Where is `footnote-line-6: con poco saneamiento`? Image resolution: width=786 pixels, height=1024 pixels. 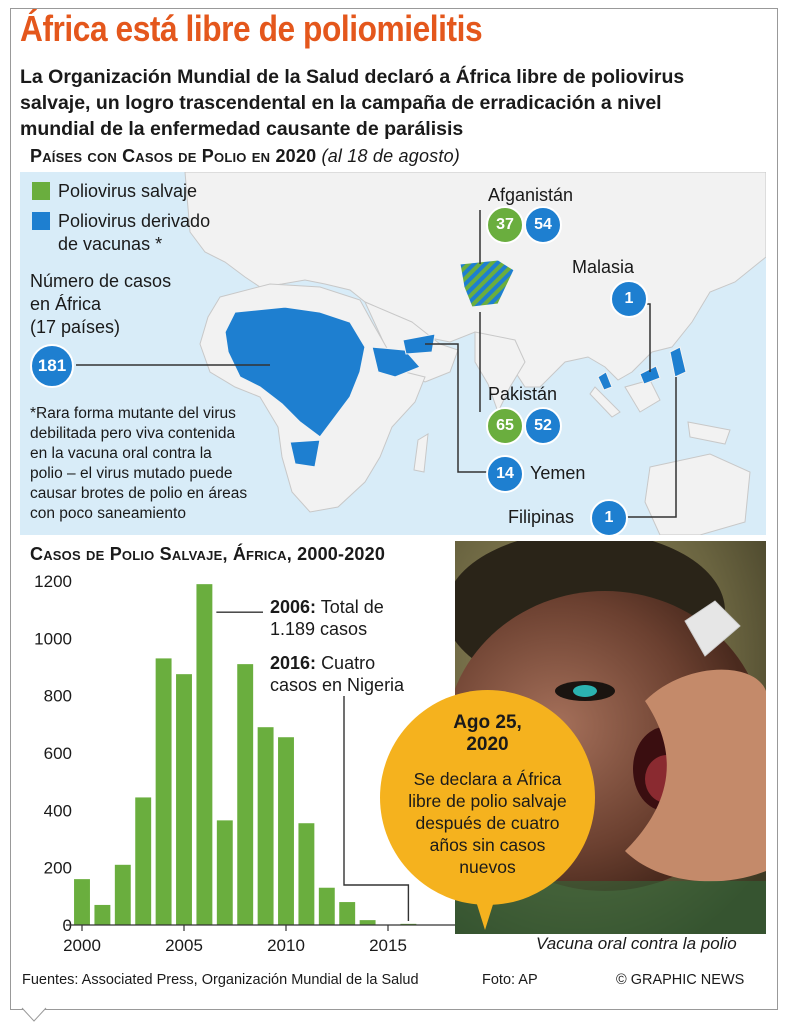
footnote-line-6: con poco saneamiento is located at coordinates (108, 513).